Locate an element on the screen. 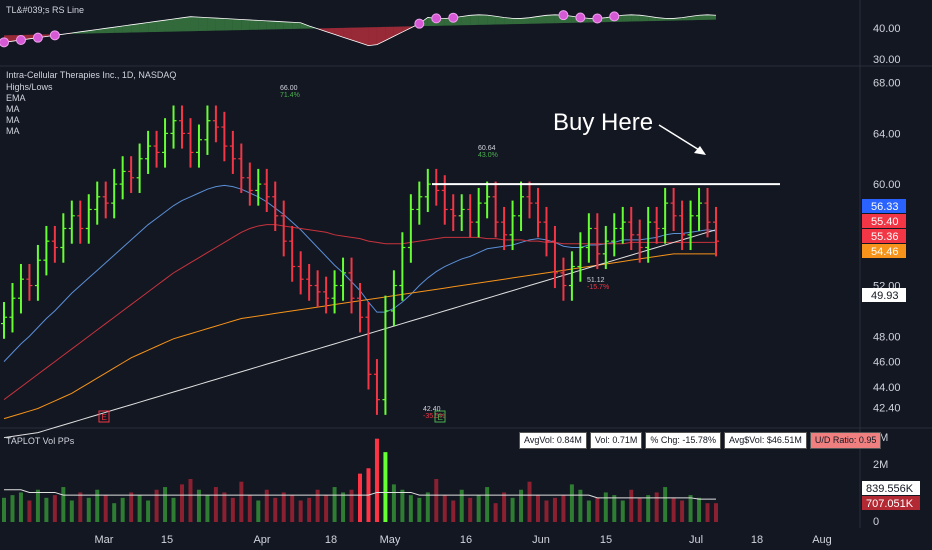 This screenshot has width=932, height=550. high-low-price: 66.00 is located at coordinates (289, 88).